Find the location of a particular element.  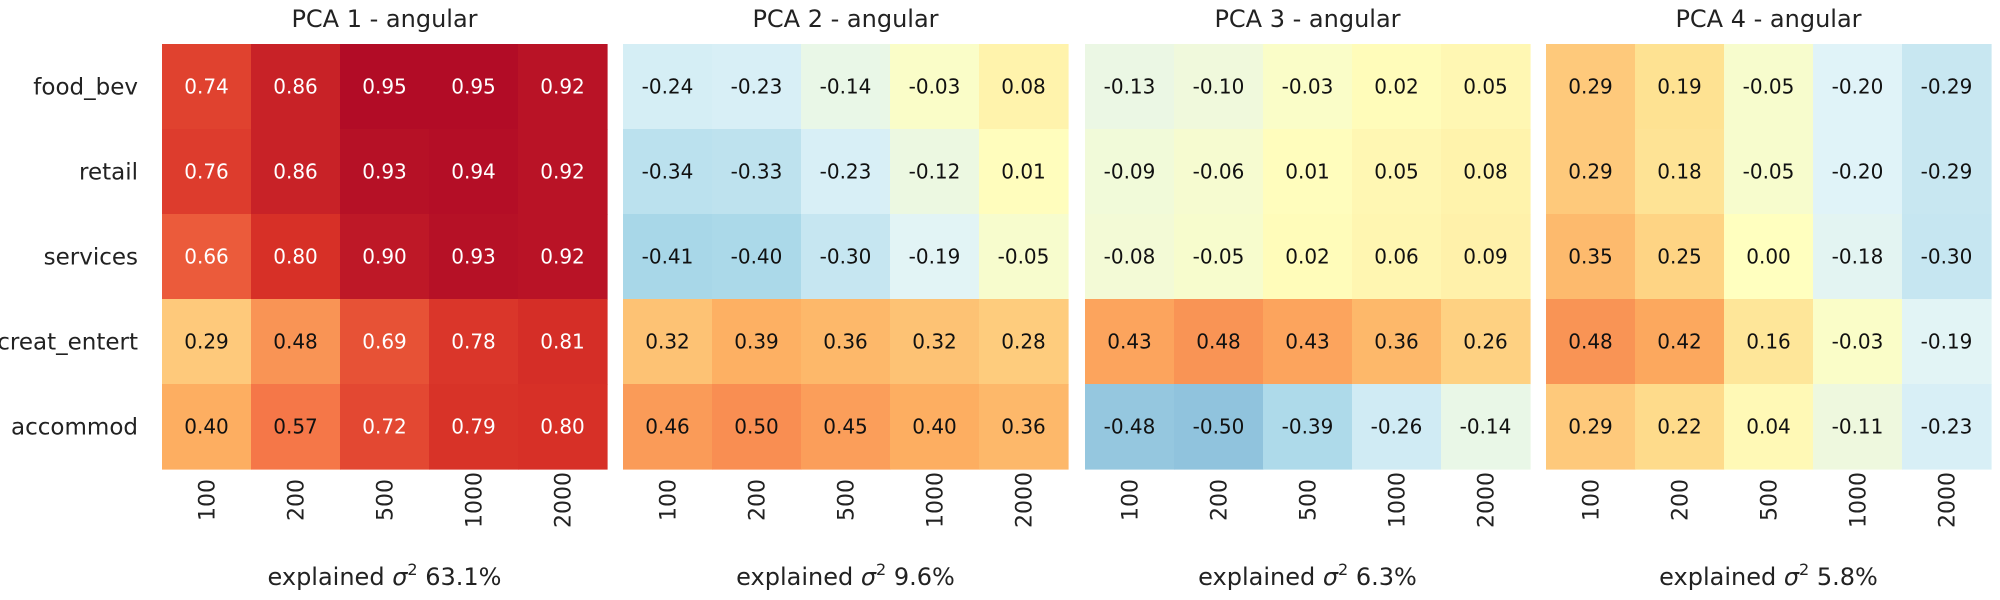

column-tick-label: 100 is located at coordinates (208, 500).